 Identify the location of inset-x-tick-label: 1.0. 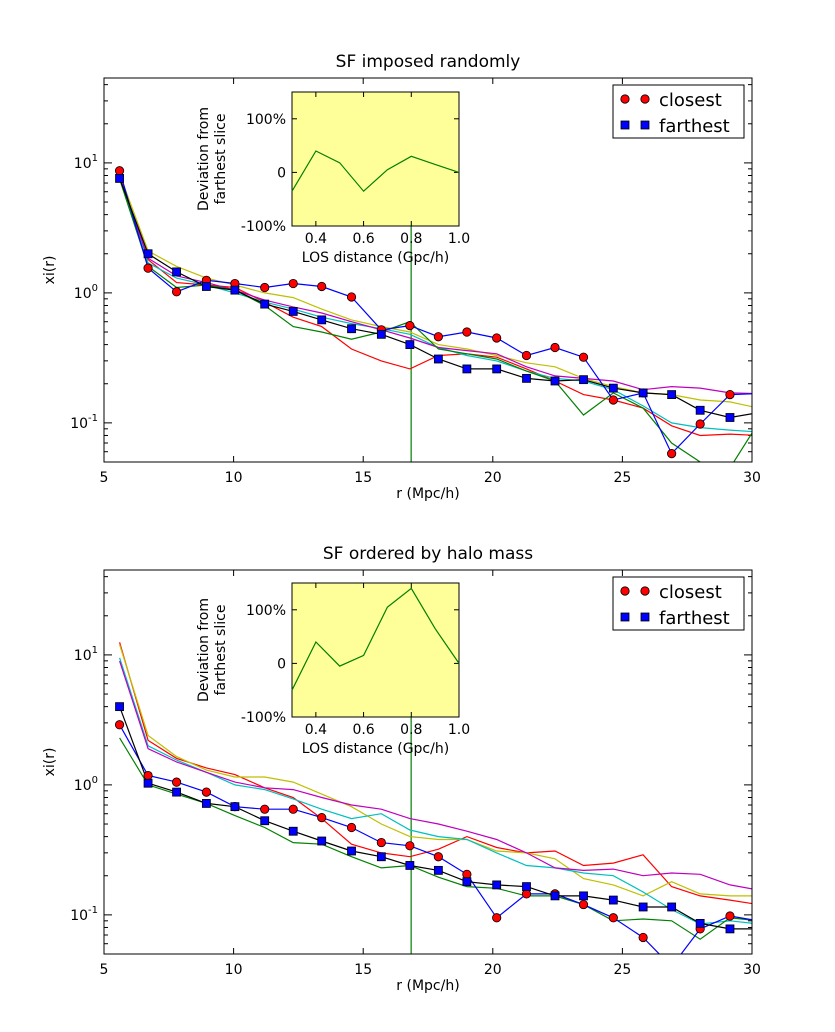
(459, 239).